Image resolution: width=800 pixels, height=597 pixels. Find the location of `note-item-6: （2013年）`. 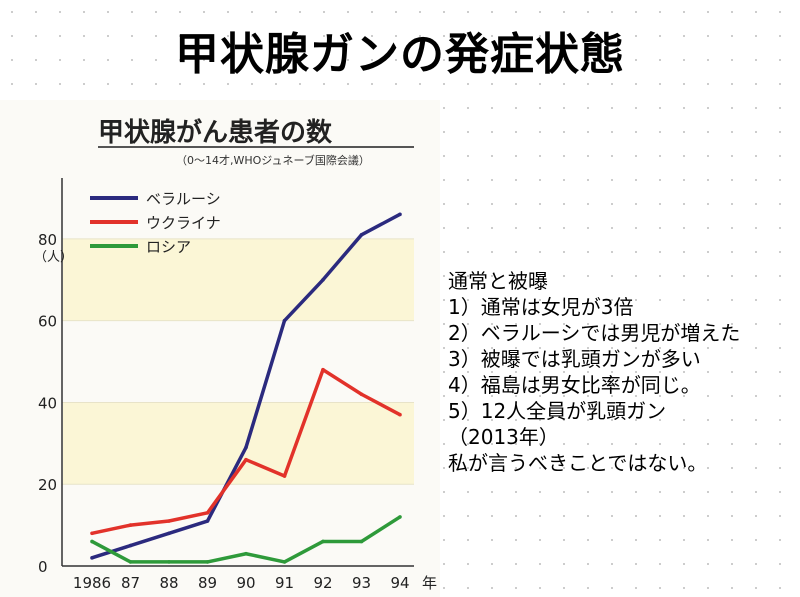

note-item-6: （2013年） is located at coordinates (503, 437).